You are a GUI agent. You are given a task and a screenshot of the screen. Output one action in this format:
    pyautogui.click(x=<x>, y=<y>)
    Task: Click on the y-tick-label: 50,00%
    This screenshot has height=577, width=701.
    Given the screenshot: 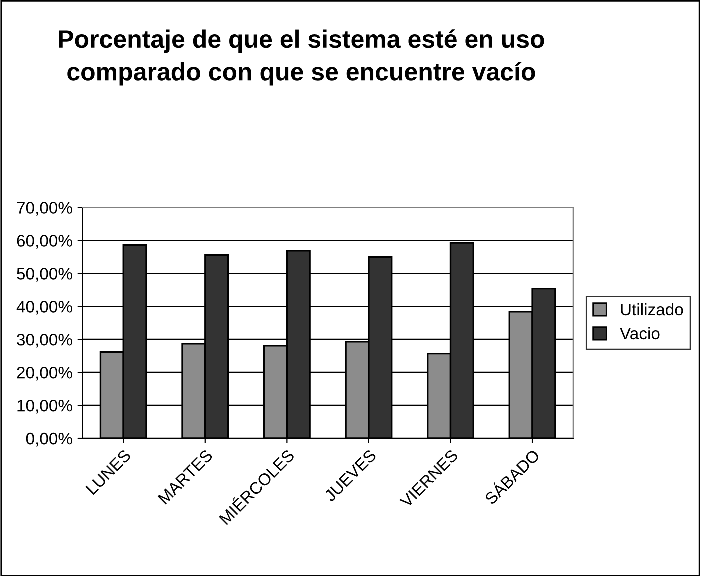 What is the action you would take?
    pyautogui.click(x=44, y=275)
    